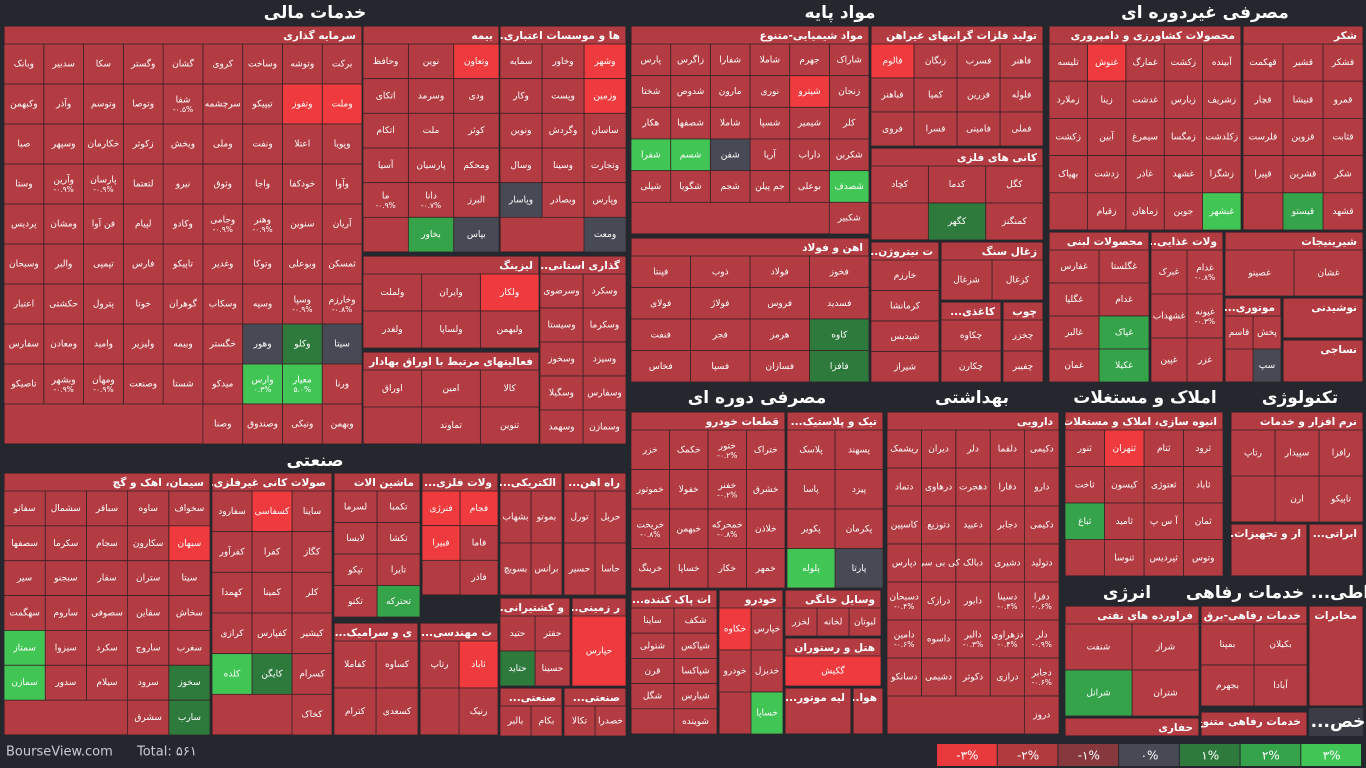  I want to click on stock-name: وآوا, so click(342, 184).